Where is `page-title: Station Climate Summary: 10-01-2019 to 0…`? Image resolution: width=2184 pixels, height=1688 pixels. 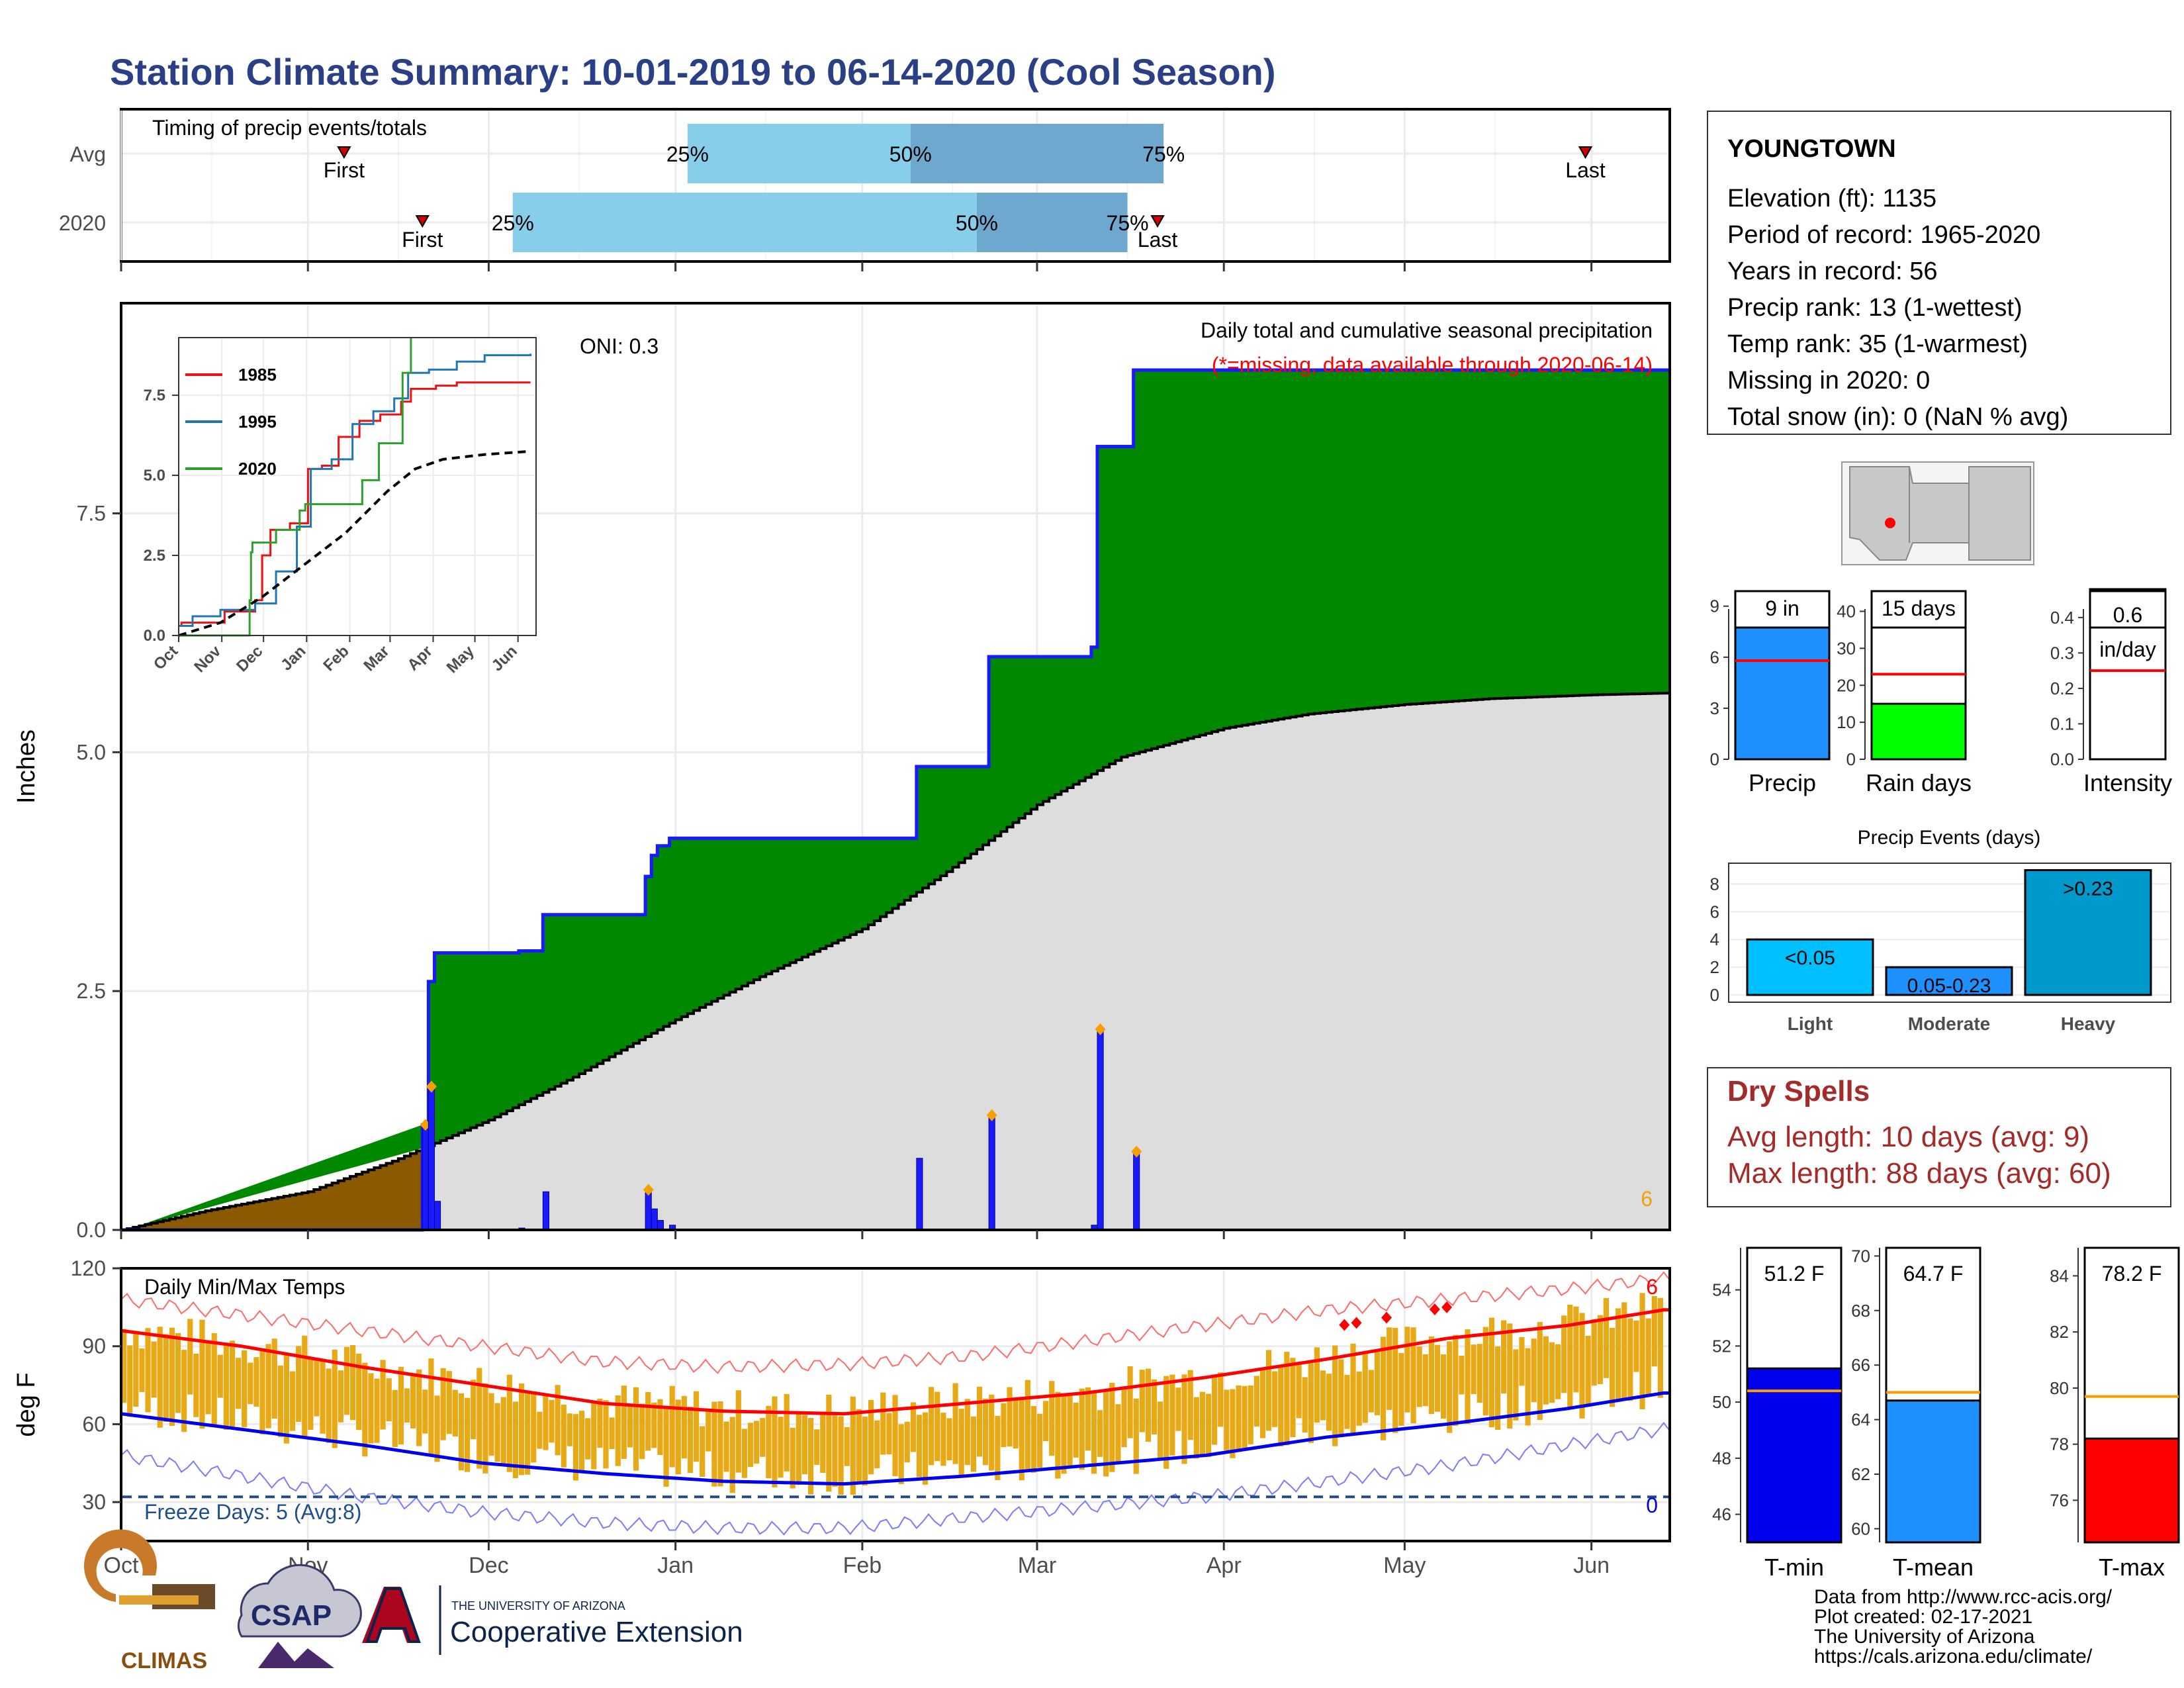
page-title: Station Climate Summary: 10-01-2019 to 0… is located at coordinates (693, 72).